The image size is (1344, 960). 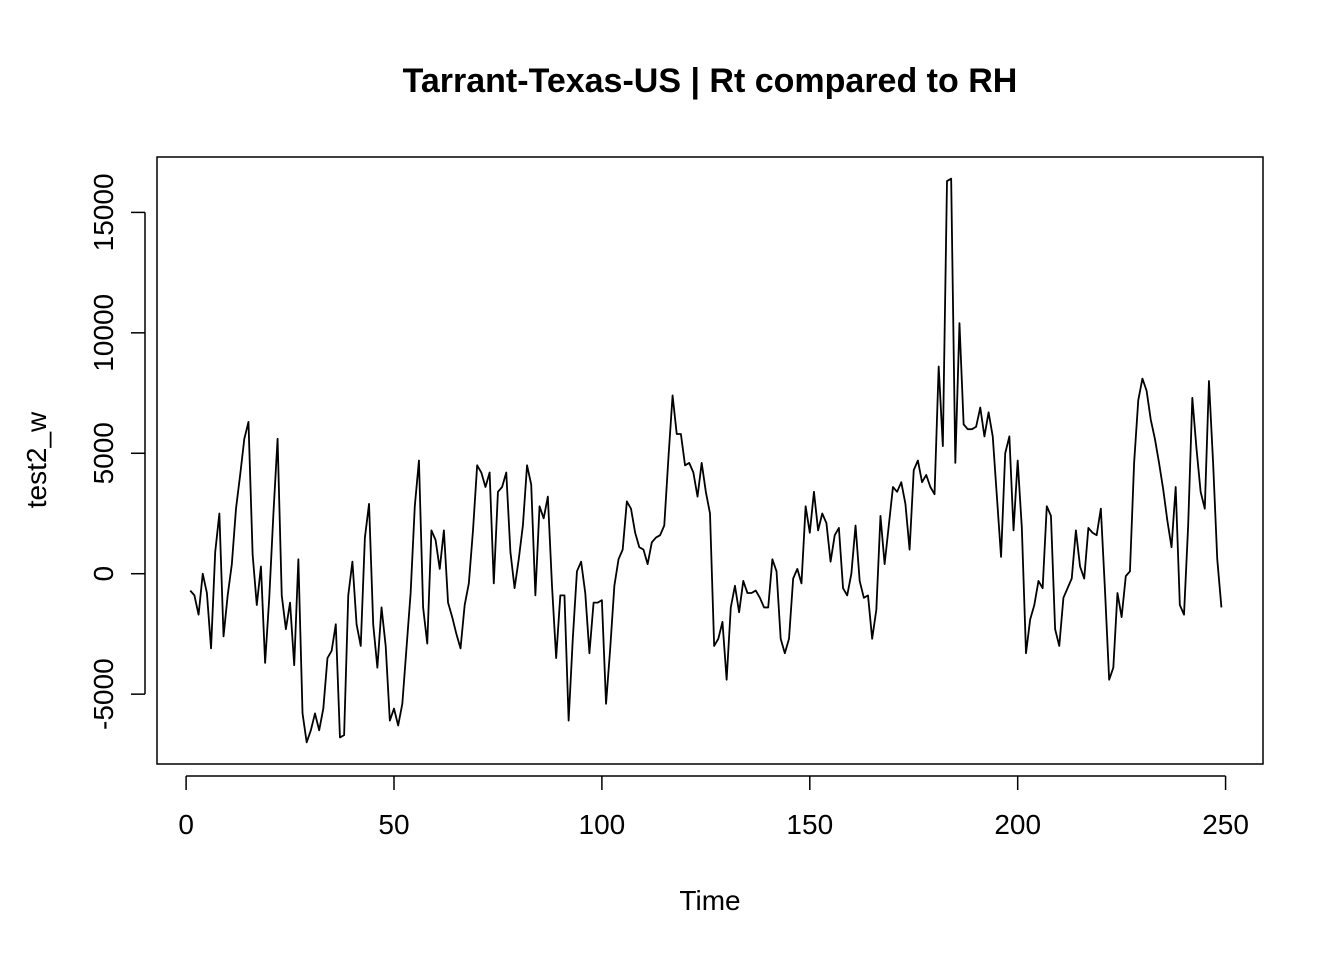 I want to click on y-axis: -5000 0 5000 10000 15000, so click(x=117, y=451).